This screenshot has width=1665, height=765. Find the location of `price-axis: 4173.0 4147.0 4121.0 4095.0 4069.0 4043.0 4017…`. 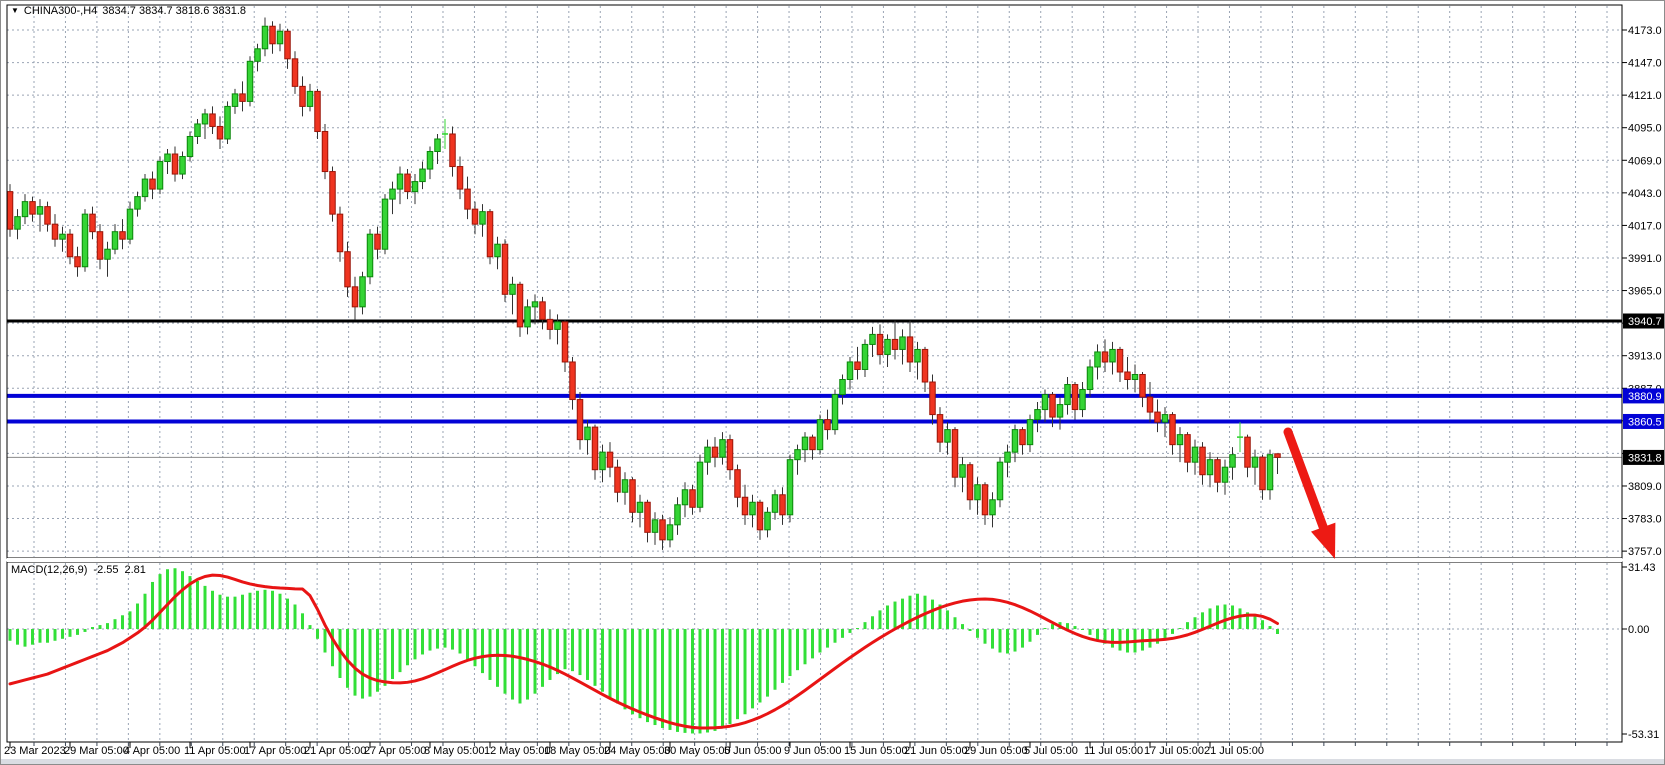

price-axis: 4173.0 4147.0 4121.0 4095.0 4069.0 4043.0 4017… is located at coordinates (1642, 383).